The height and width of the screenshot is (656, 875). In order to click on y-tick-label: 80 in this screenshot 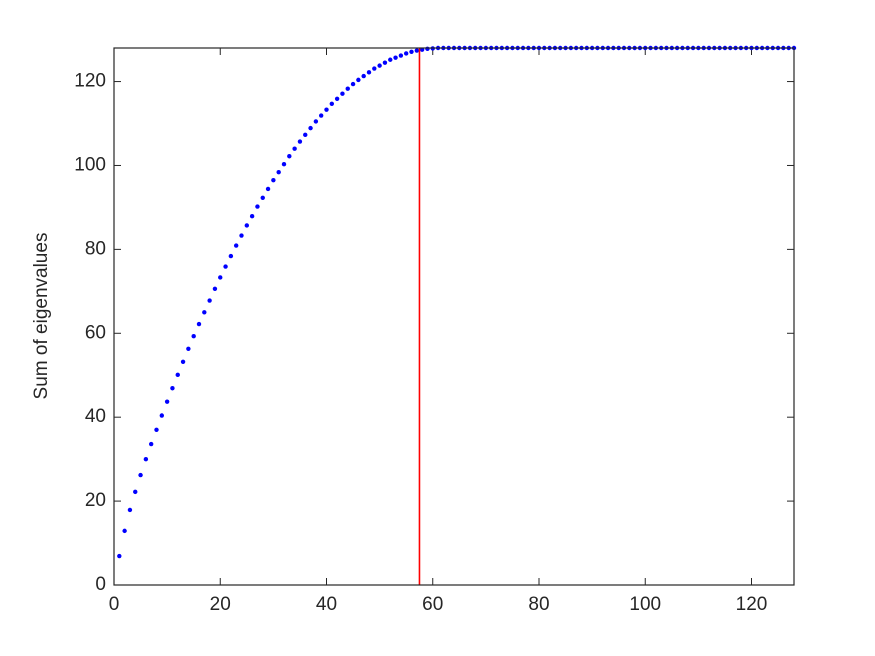, I will do `click(95, 248)`.